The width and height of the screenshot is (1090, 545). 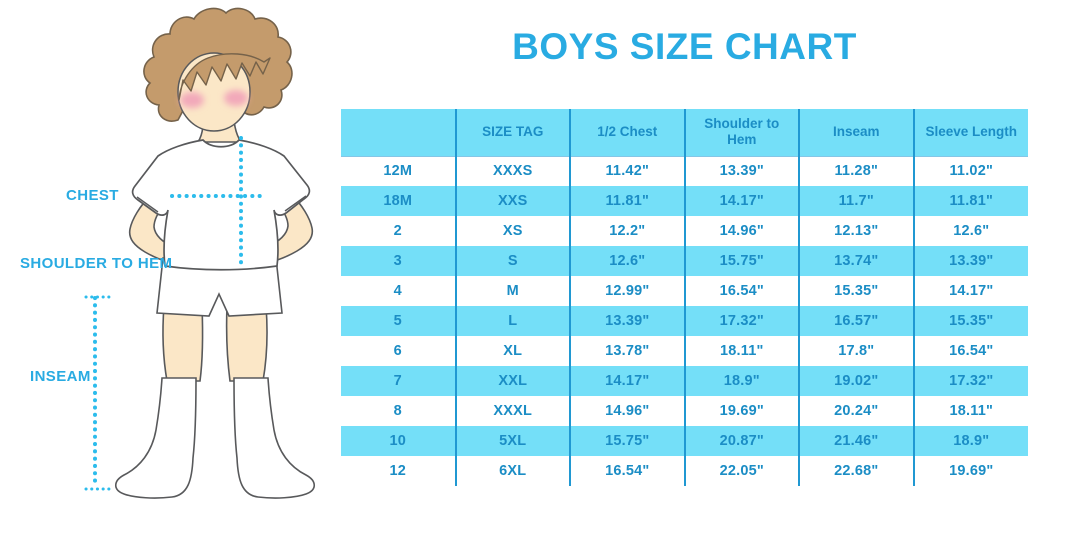 I want to click on column-header-cell: Shoulder to Hem, so click(x=742, y=133).